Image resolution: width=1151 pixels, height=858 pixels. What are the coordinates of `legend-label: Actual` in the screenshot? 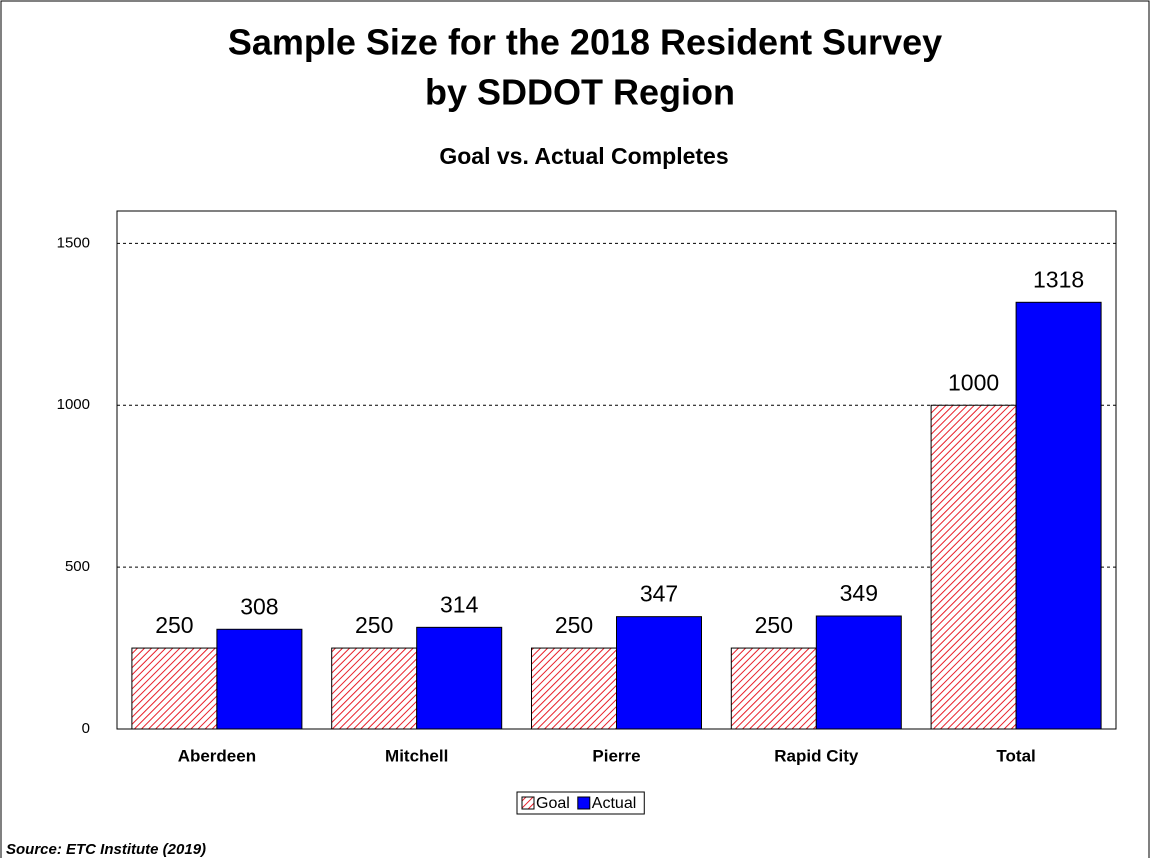 It's located at (614, 803).